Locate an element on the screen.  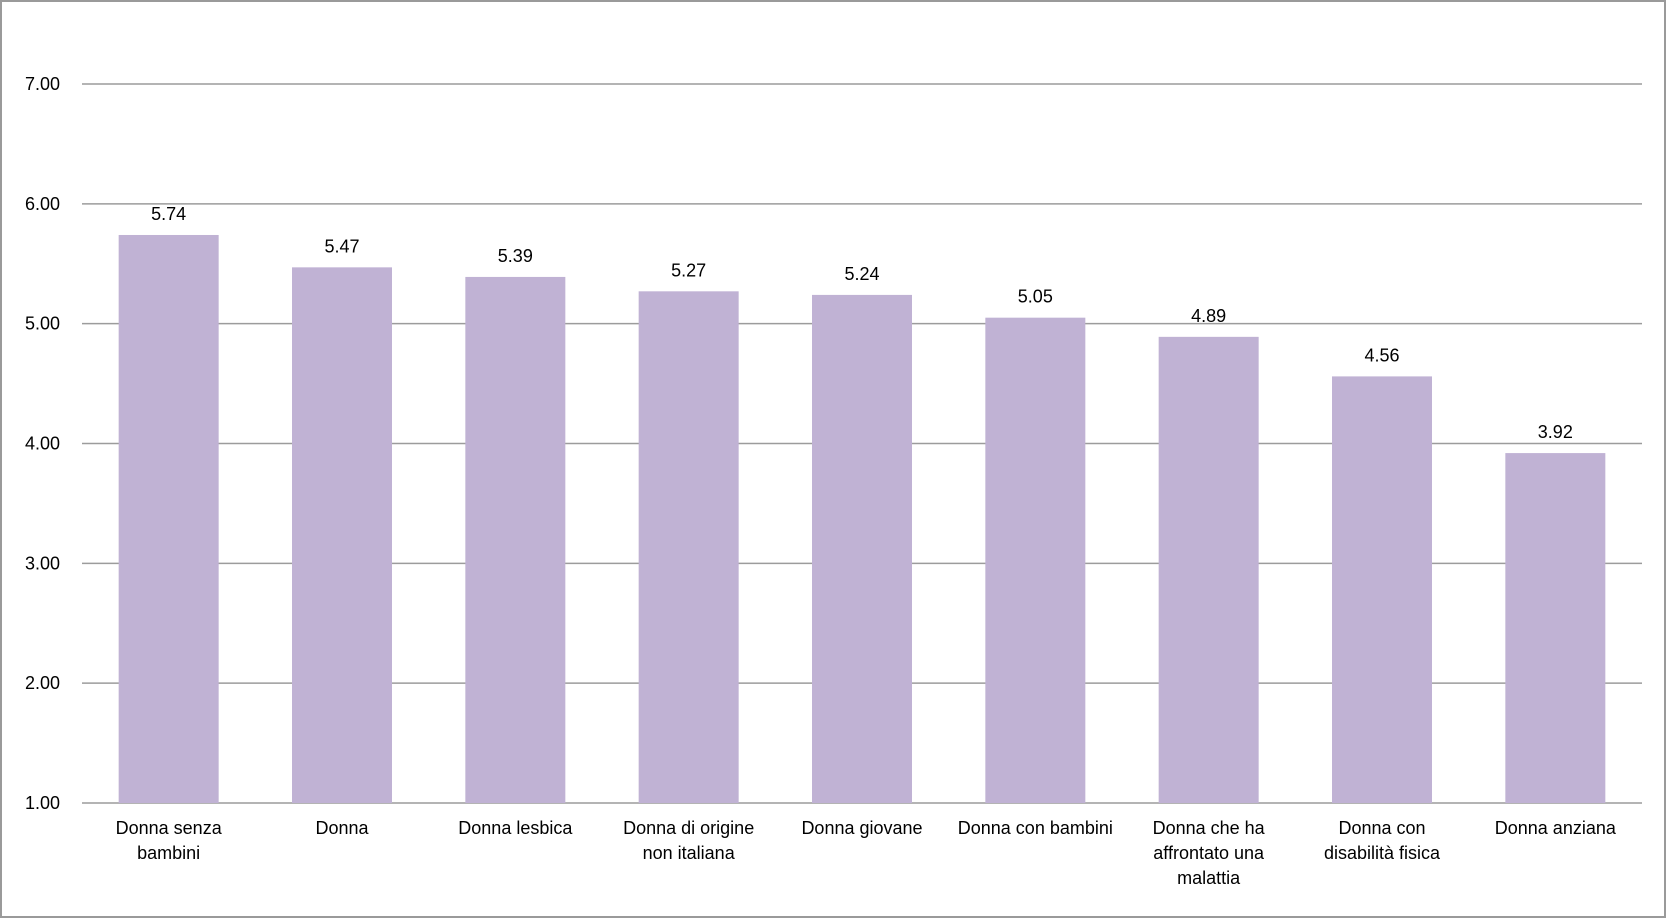
category-label-line: Donna lesbica is located at coordinates (515, 828).